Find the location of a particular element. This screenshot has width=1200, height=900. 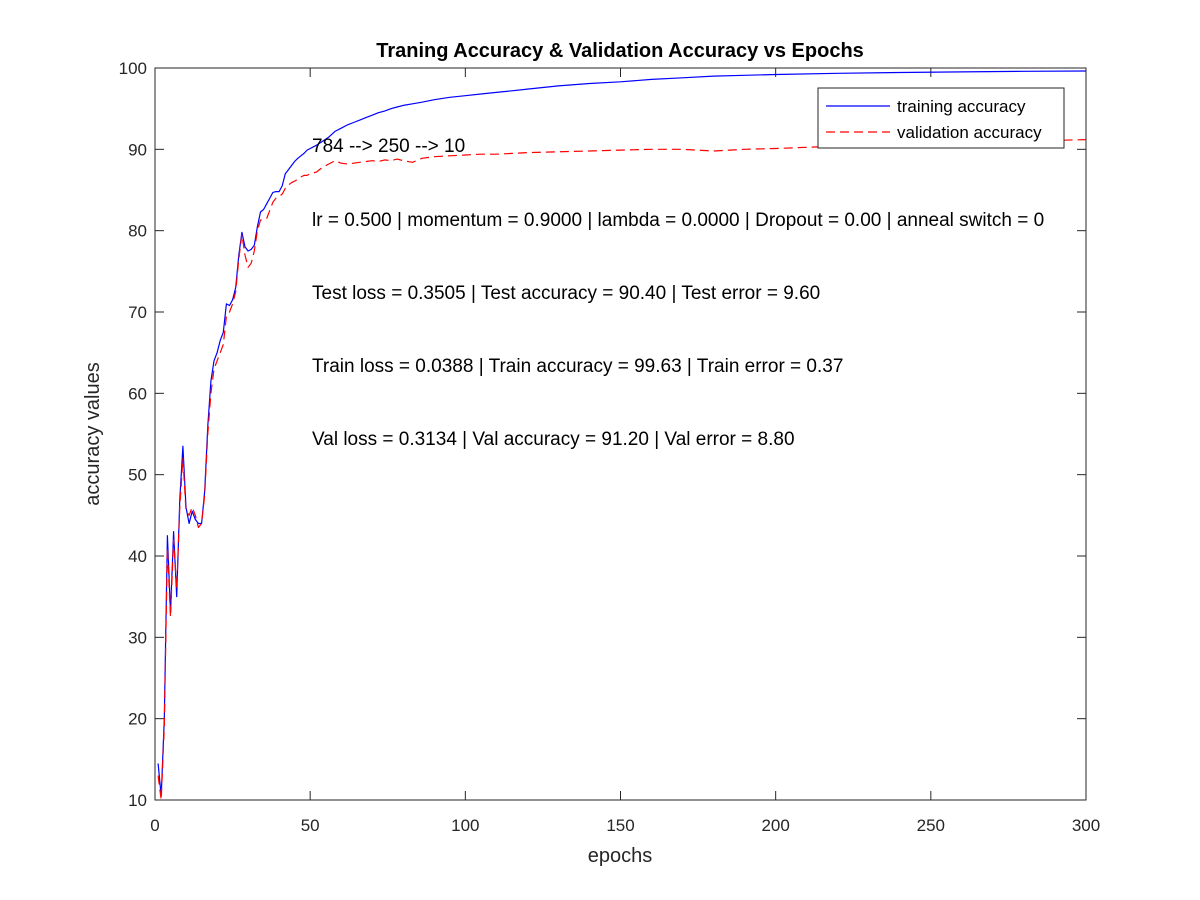

x-axis-title: epochs is located at coordinates (620, 856).